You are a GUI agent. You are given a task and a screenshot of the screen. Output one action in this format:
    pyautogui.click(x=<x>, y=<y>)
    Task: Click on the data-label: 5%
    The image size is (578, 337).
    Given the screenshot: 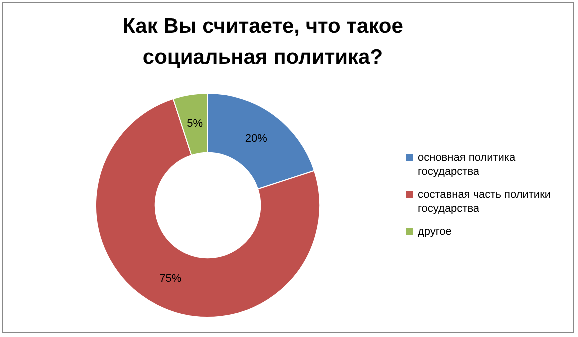 What is the action you would take?
    pyautogui.click(x=195, y=124)
    